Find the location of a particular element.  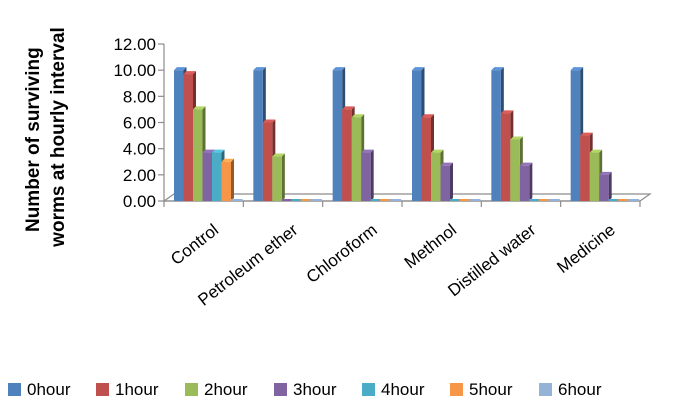

category-label: Chloroform is located at coordinates (342, 253).